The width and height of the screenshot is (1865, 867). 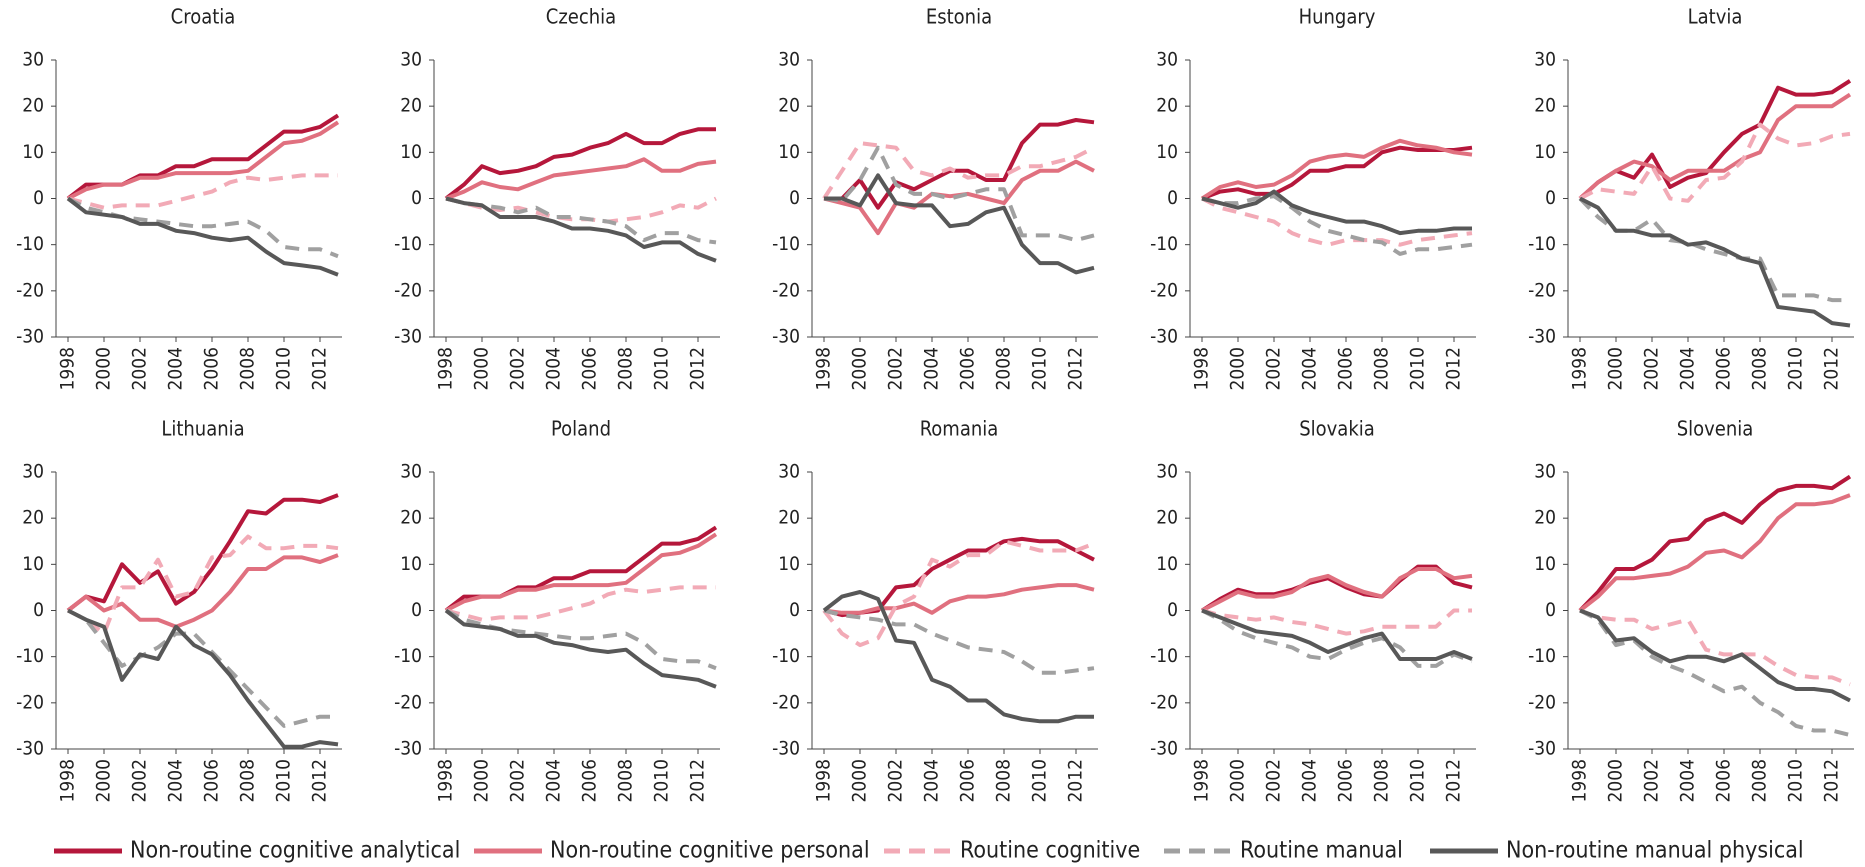 I want to click on legend-label: Non-routine cognitive analytical, so click(x=295, y=851).